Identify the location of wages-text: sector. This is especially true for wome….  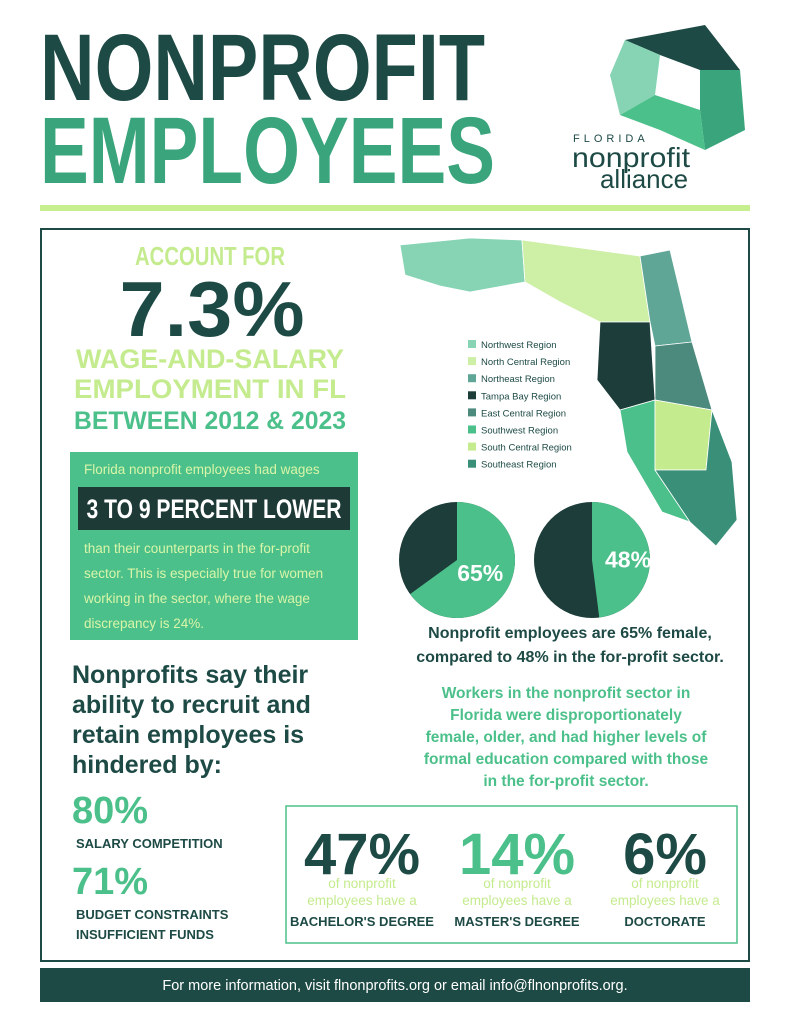
(203, 573).